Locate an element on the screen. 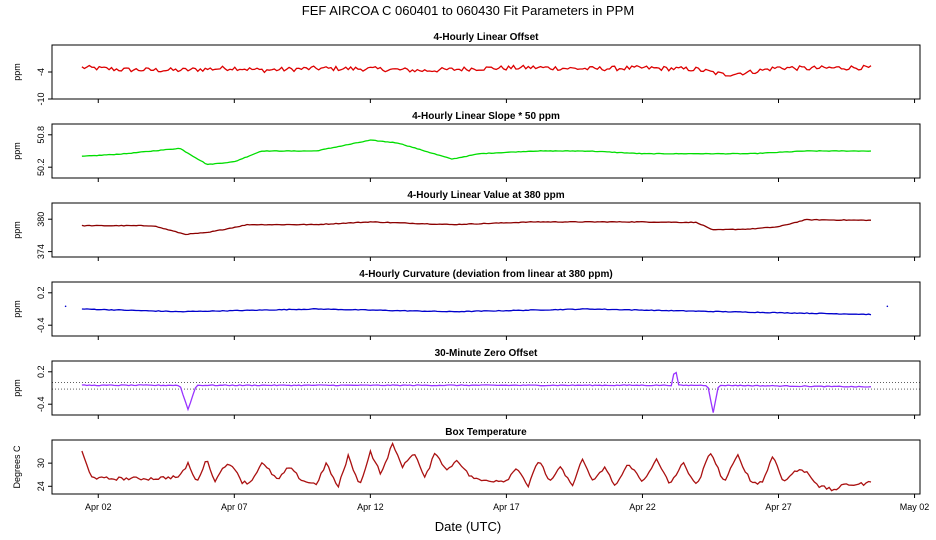  x-tick-label: Apr 02 is located at coordinates (98, 507).